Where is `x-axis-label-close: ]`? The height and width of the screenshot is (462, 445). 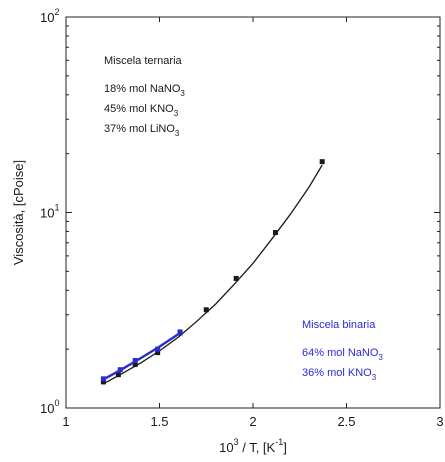 x-axis-label-close: ] is located at coordinates (285, 447).